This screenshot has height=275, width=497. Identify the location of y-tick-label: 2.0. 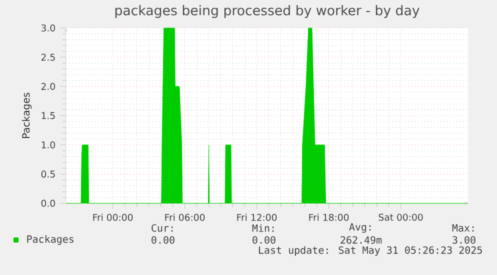
(48, 86).